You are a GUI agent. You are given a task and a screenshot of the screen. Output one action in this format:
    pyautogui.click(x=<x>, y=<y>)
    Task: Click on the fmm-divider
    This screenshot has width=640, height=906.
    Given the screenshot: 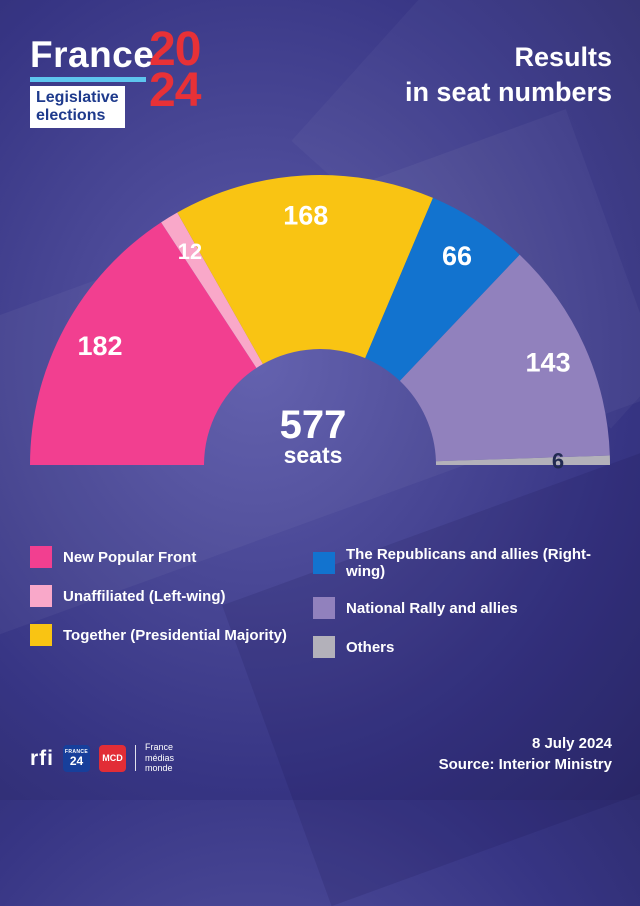 What is the action you would take?
    pyautogui.click(x=135, y=758)
    